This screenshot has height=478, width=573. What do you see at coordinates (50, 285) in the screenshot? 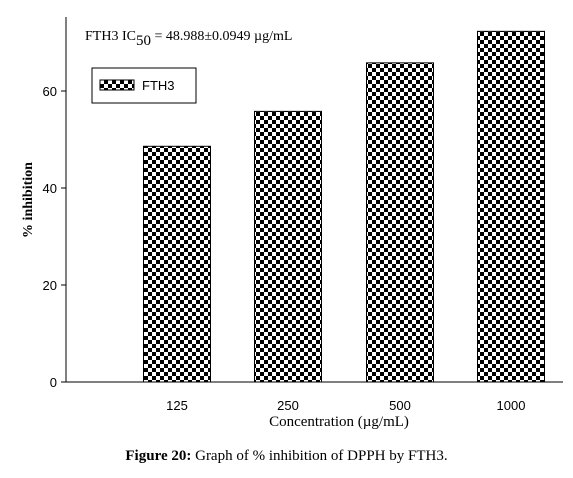
I see `y-tick-label-20: 20` at bounding box center [50, 285].